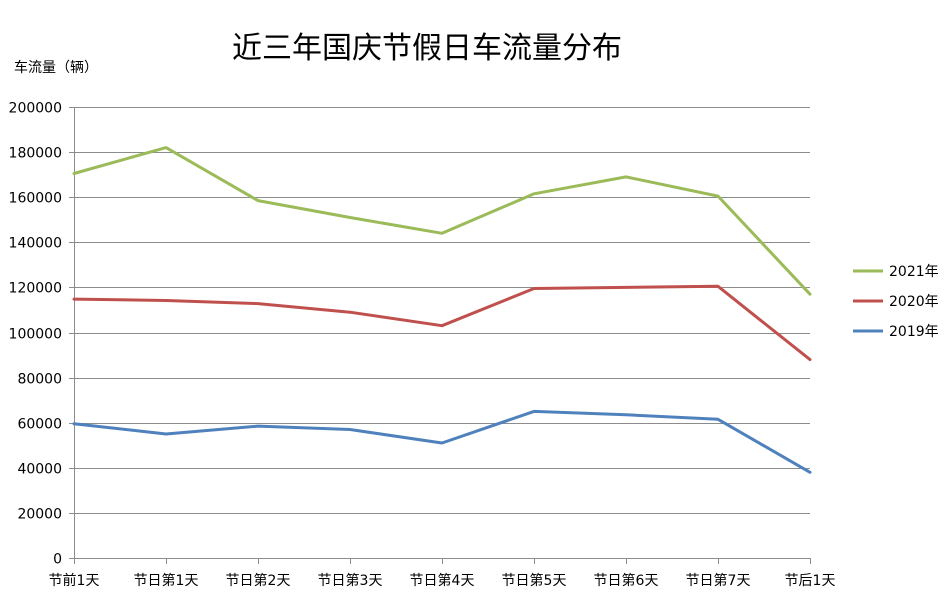 The image size is (950, 601). I want to click on legend-label: 2020年, so click(914, 302).